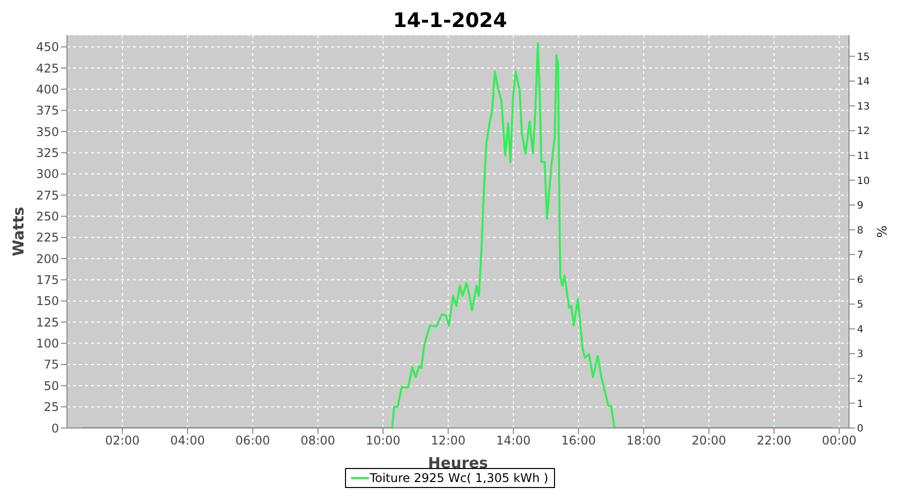  What do you see at coordinates (252, 441) in the screenshot?
I see `x-tick-label: 06:00` at bounding box center [252, 441].